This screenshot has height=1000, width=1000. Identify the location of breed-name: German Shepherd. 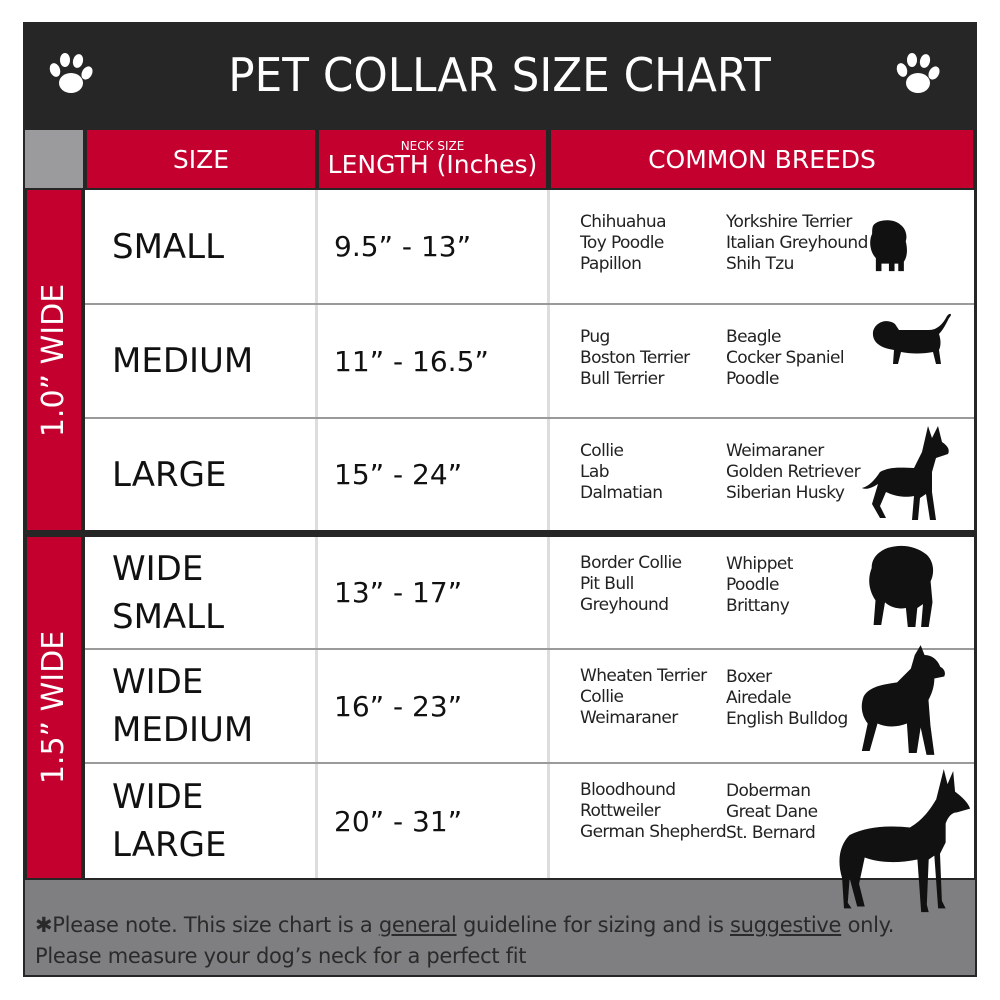
(653, 832).